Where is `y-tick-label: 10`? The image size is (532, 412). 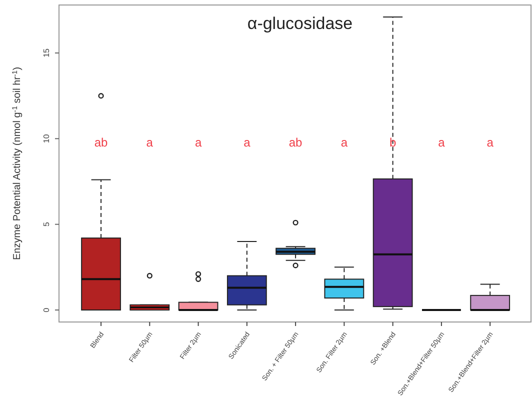 y-tick-label: 10 is located at coordinates (46, 139).